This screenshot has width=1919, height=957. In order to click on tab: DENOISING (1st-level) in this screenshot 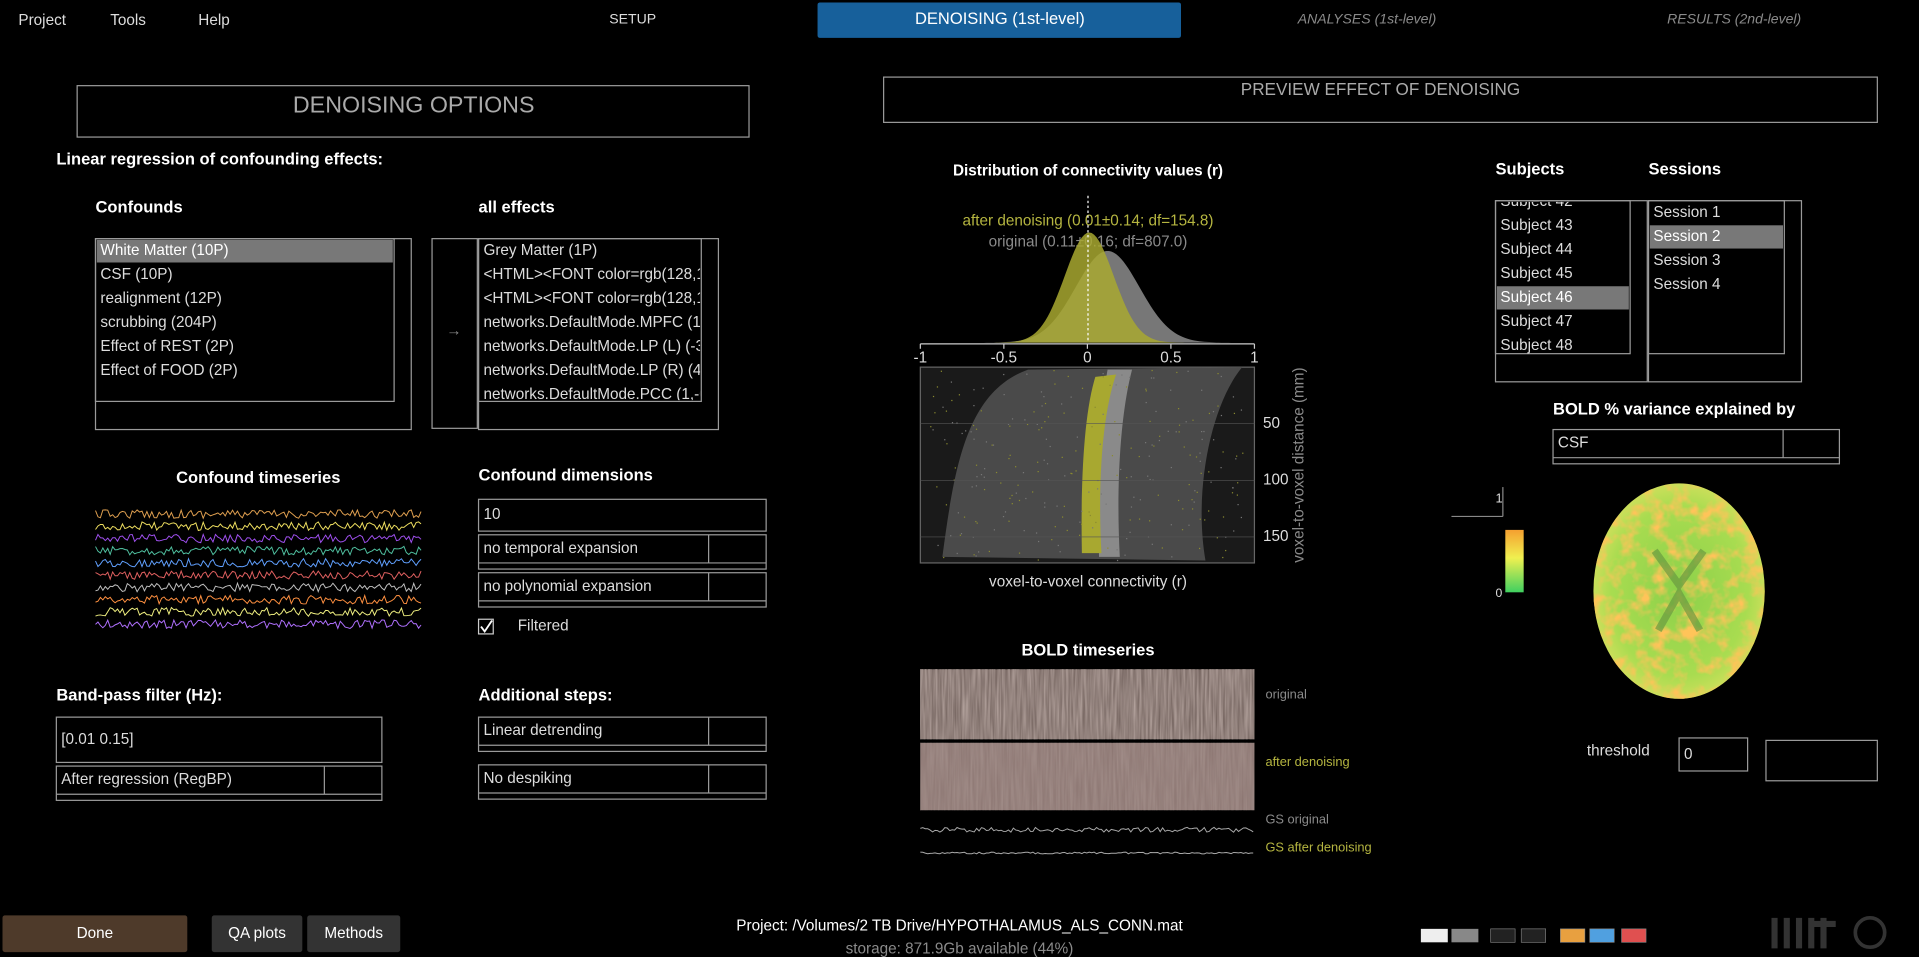, I will do `click(1000, 18)`.